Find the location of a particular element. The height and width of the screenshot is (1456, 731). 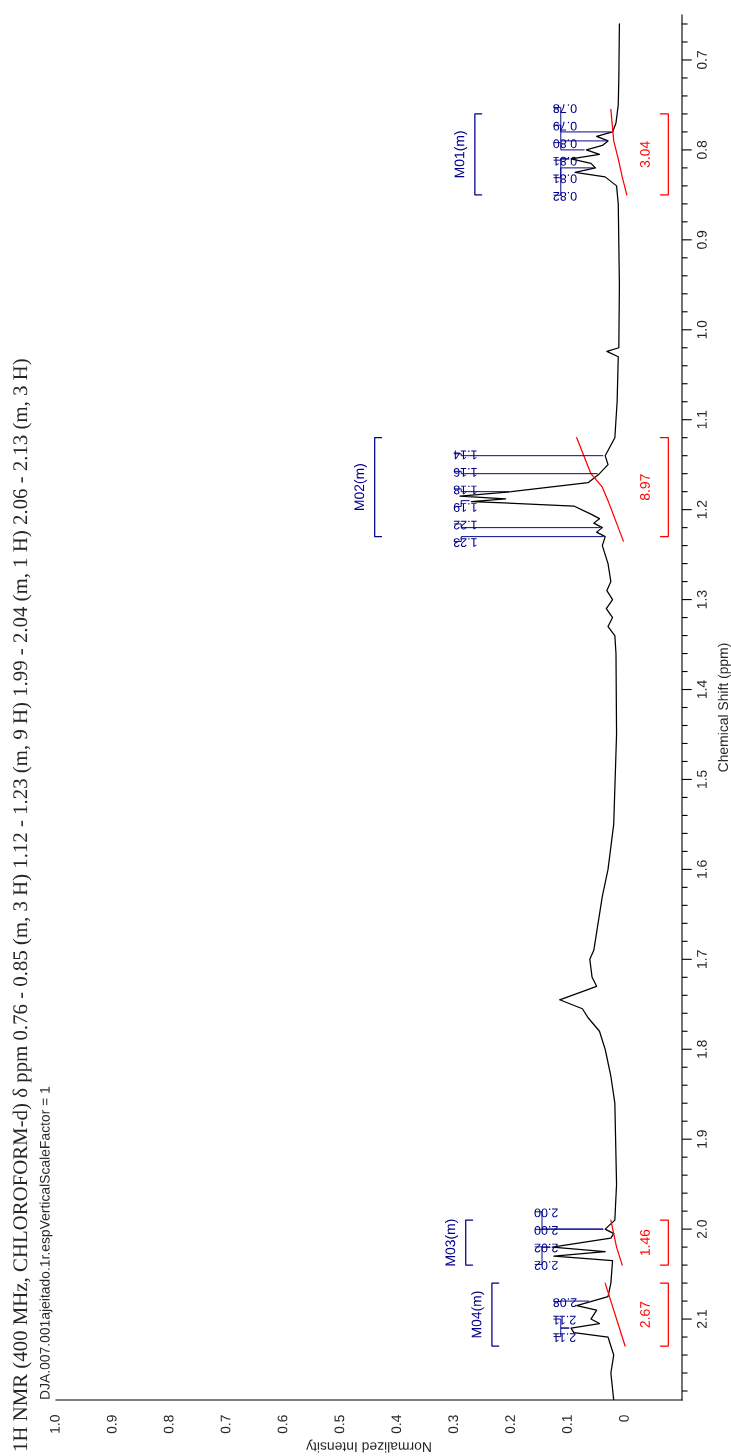

y-tick-label: 1.5 is located at coordinates (702, 779).